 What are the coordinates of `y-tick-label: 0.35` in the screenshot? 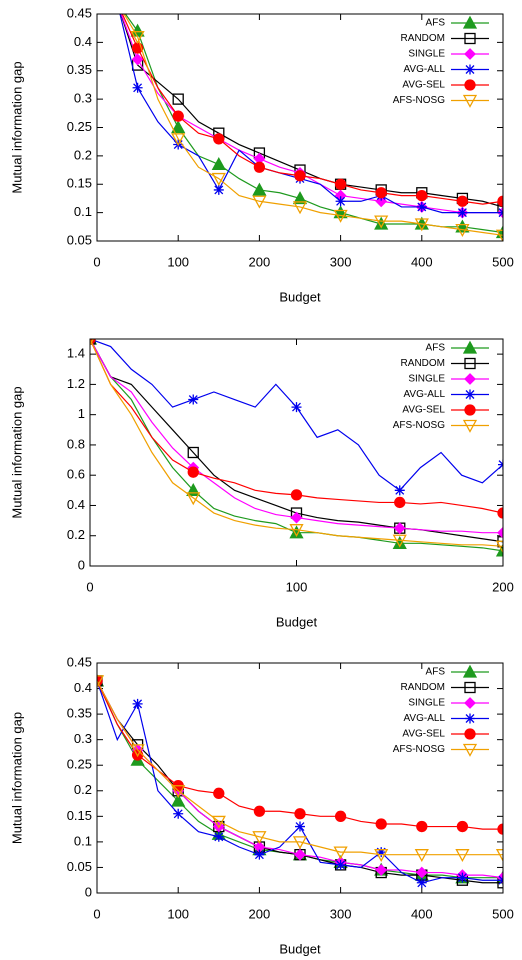 It's located at (79, 713).